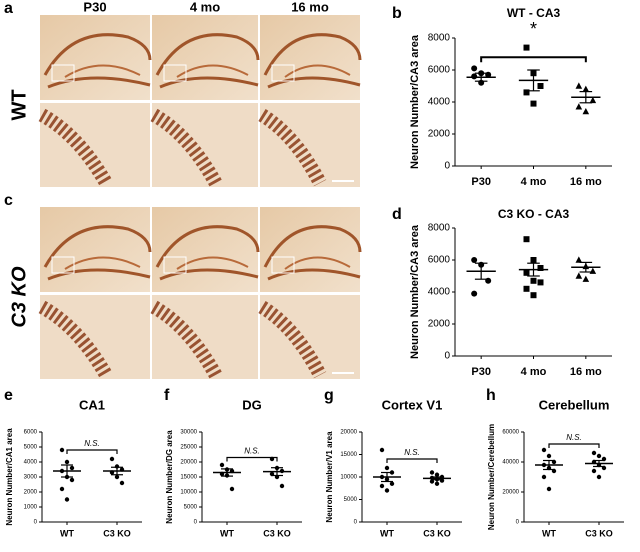 This screenshot has width=640, height=552. I want to click on chart-title: Cerebellum, so click(574, 404).